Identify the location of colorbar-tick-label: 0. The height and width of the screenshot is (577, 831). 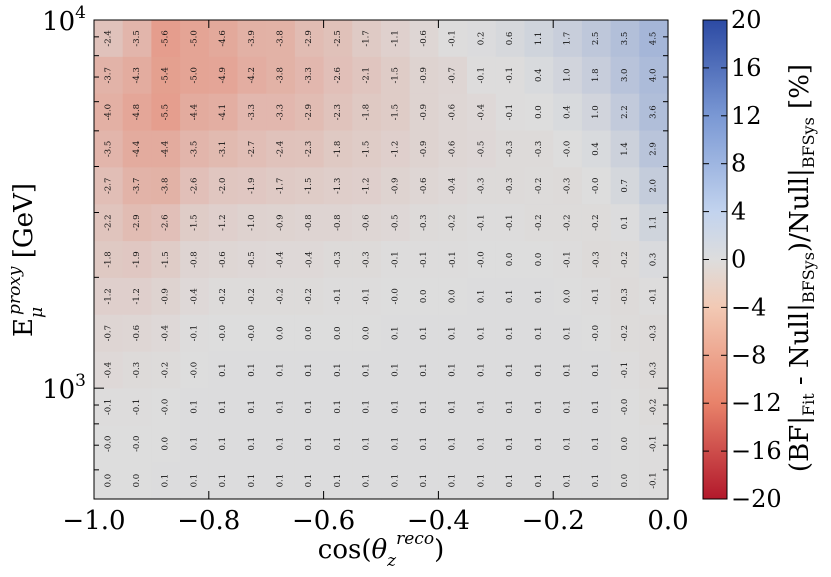
(738, 260).